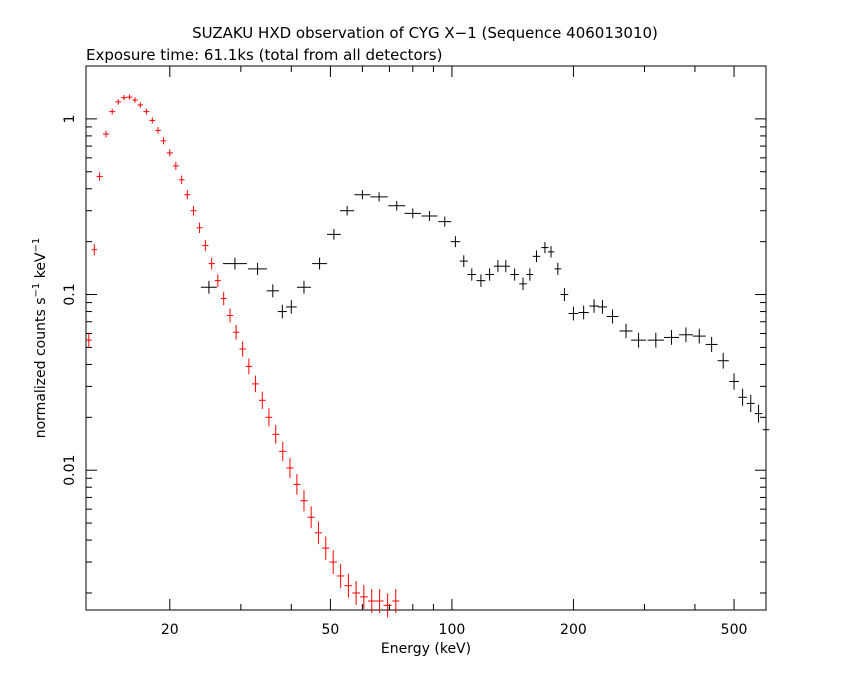 The width and height of the screenshot is (850, 680). What do you see at coordinates (70, 294) in the screenshot?
I see `y-tick-label: 0.1` at bounding box center [70, 294].